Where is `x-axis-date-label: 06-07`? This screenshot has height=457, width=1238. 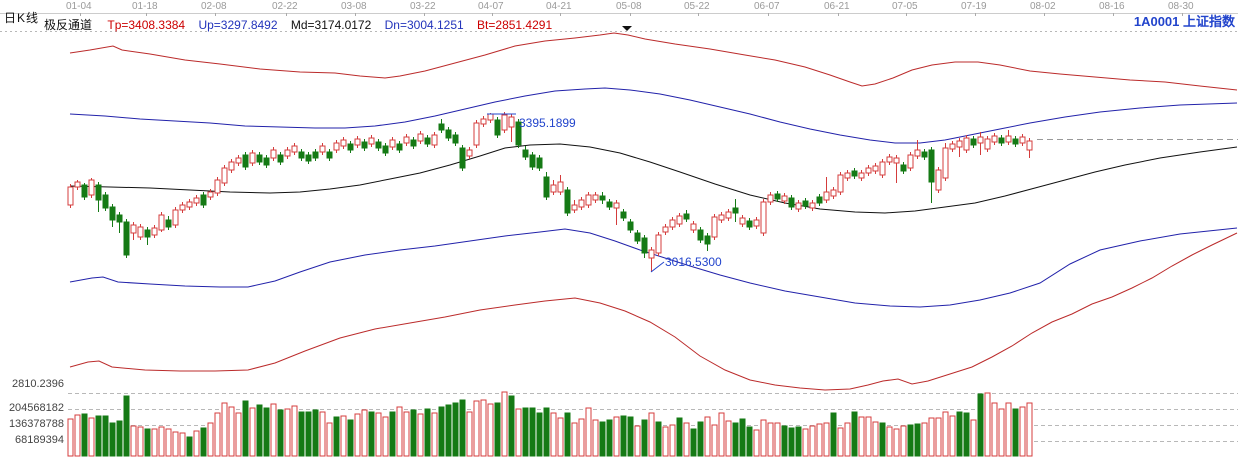
x-axis-date-label: 06-07 is located at coordinates (767, 6).